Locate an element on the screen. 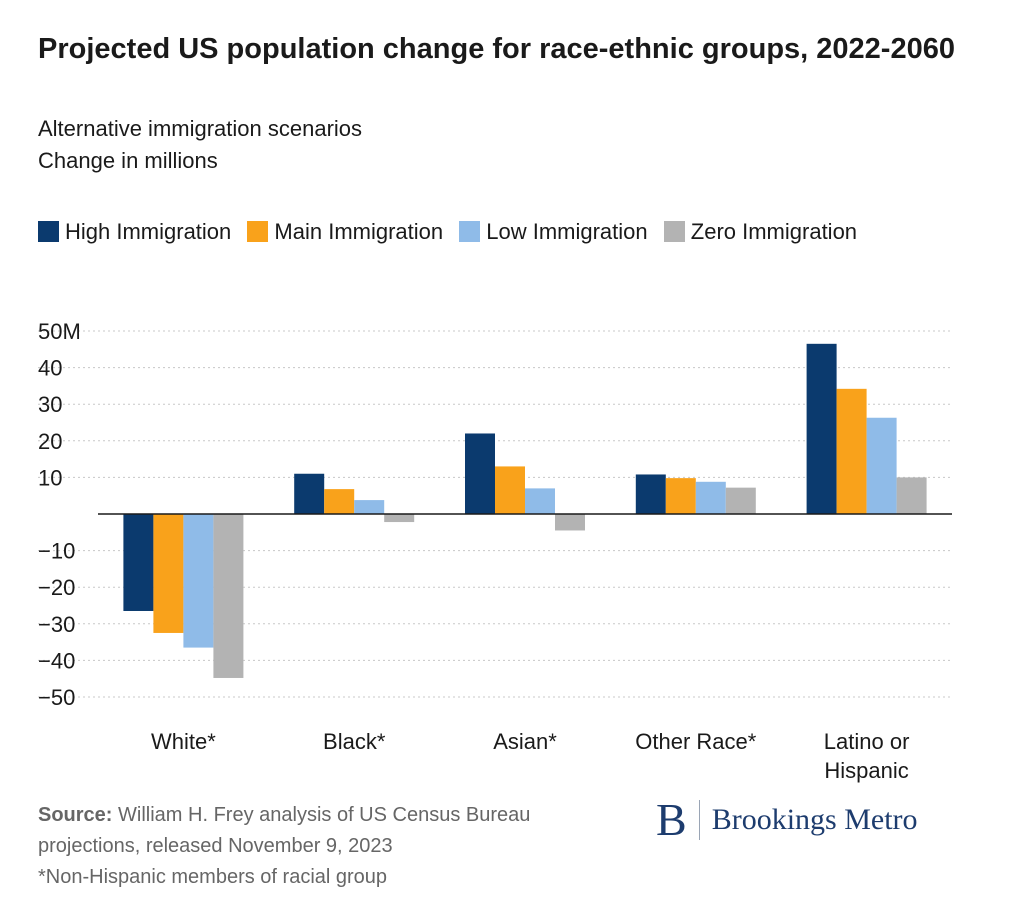 The width and height of the screenshot is (1024, 899). category-label: White* is located at coordinates (183, 741).